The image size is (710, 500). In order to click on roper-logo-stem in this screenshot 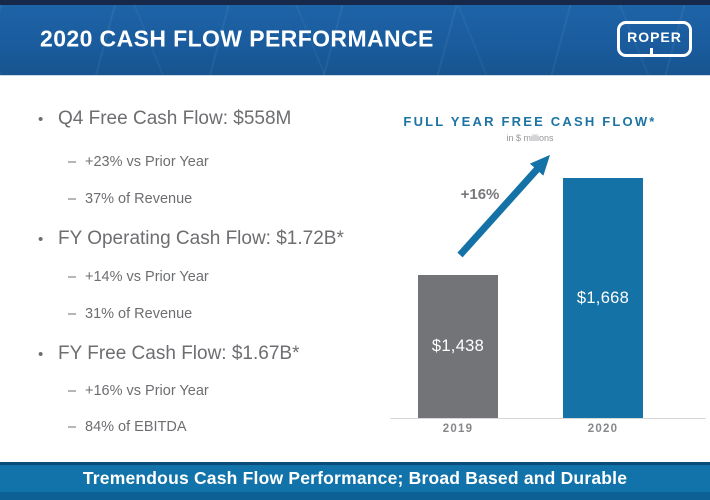, I will do `click(651, 51)`.